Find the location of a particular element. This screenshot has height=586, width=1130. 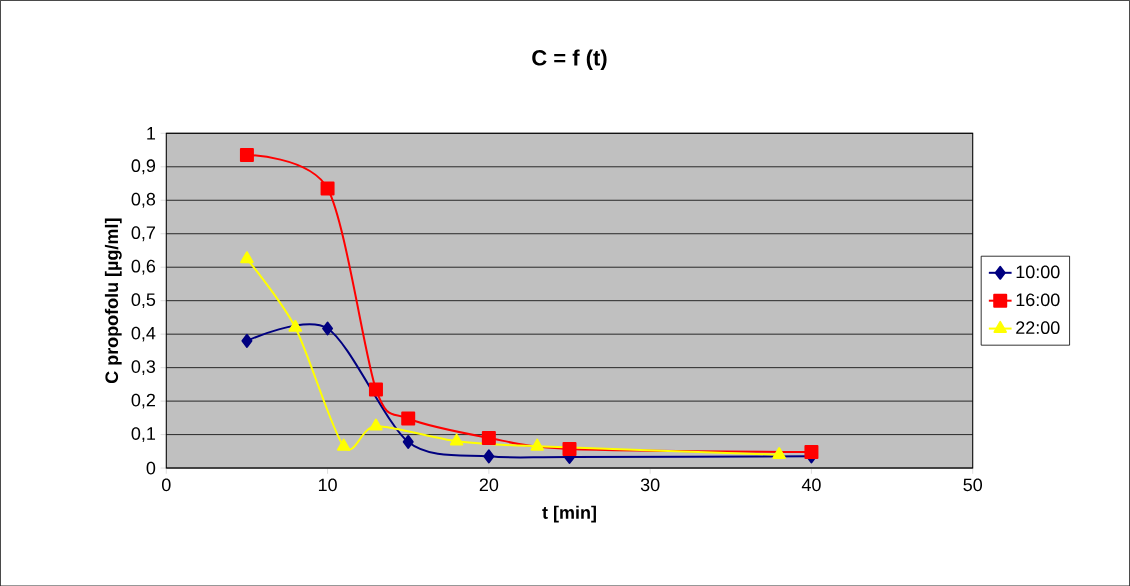

y-tick-label: 0,7 is located at coordinates (143, 233).